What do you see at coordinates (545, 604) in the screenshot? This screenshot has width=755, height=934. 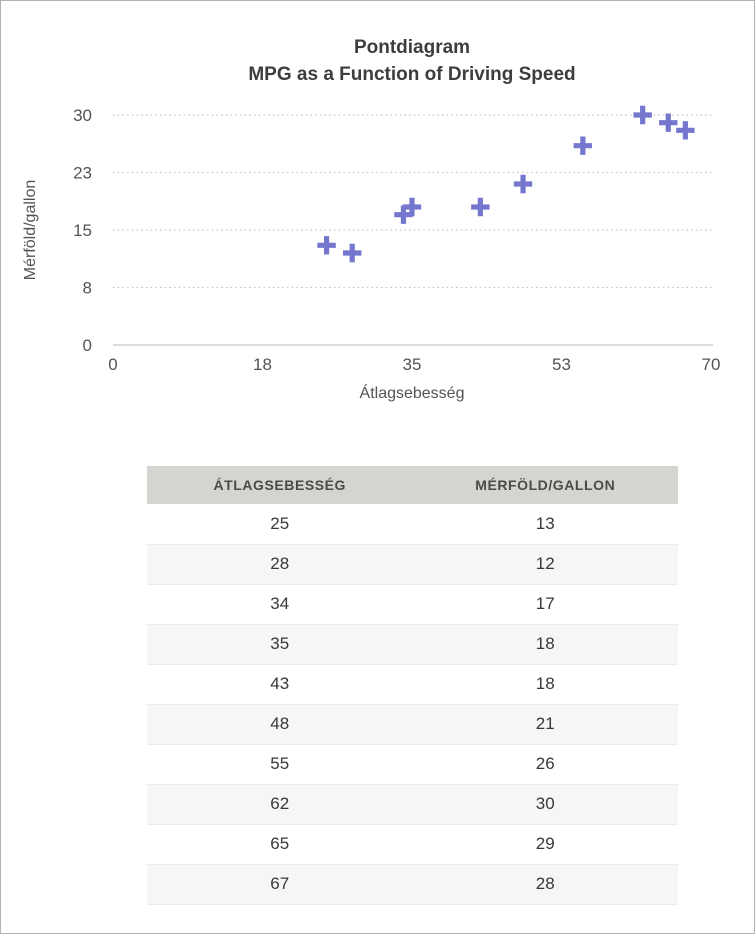 I see `cell-mpg: 17` at bounding box center [545, 604].